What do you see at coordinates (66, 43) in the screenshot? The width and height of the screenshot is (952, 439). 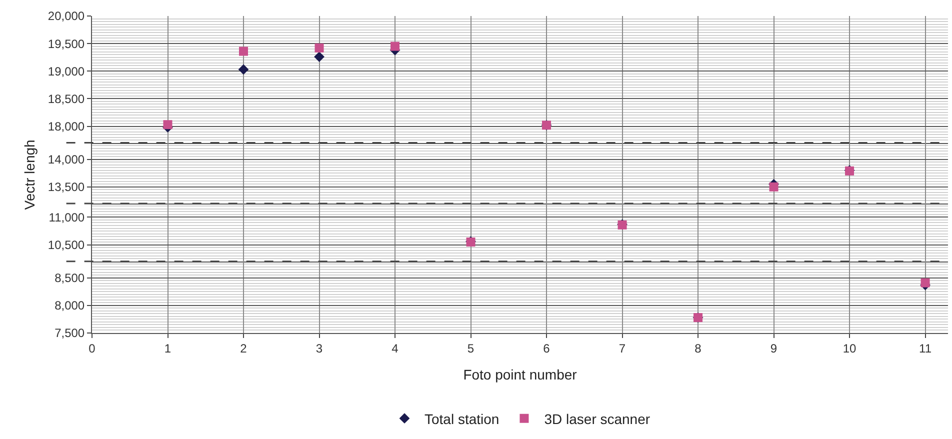 I see `y-tick-label: 19,500` at bounding box center [66, 43].